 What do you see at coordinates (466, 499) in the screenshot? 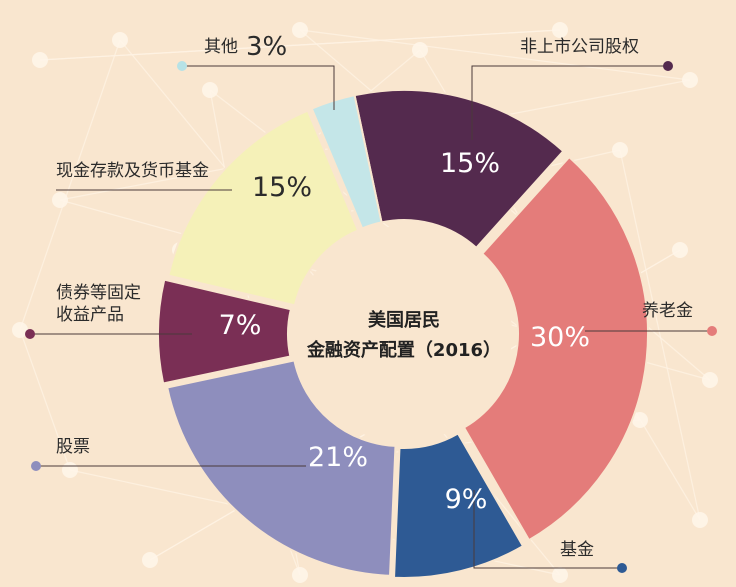
I see `slice-value-2: 9%` at bounding box center [466, 499].